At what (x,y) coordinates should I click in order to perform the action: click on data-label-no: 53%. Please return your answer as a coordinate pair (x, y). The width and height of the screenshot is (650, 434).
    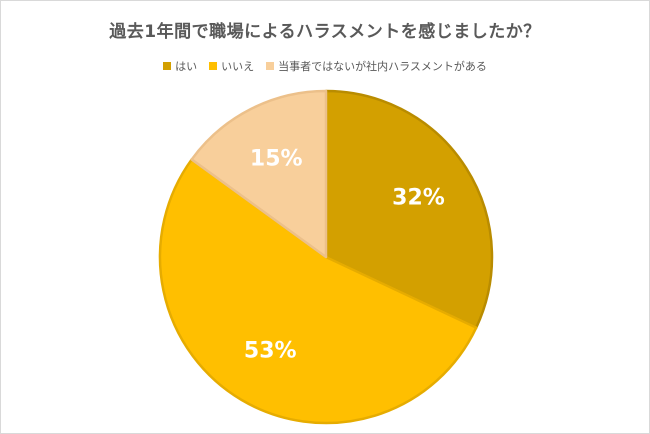
    Looking at the image, I should click on (270, 350).